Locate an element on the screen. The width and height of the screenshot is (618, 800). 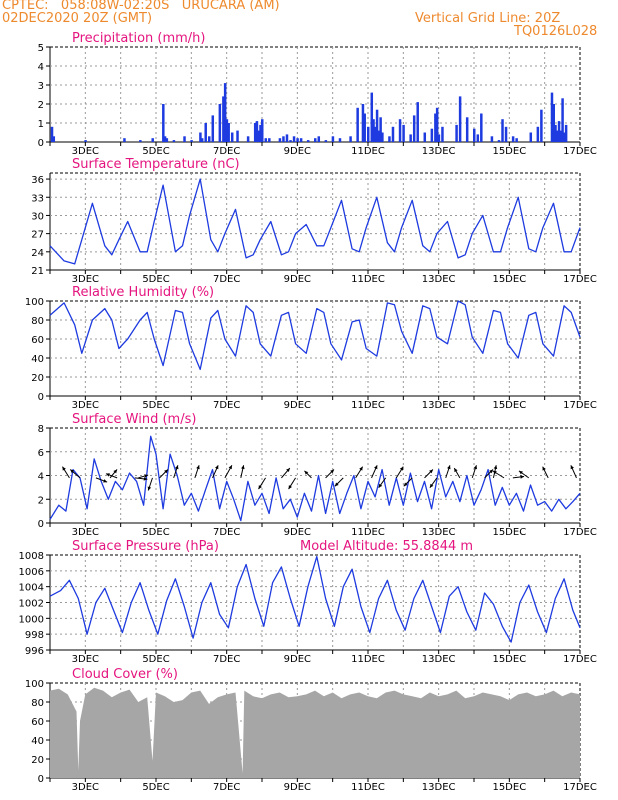
wind-ytick-label: 0 is located at coordinates (41, 524).